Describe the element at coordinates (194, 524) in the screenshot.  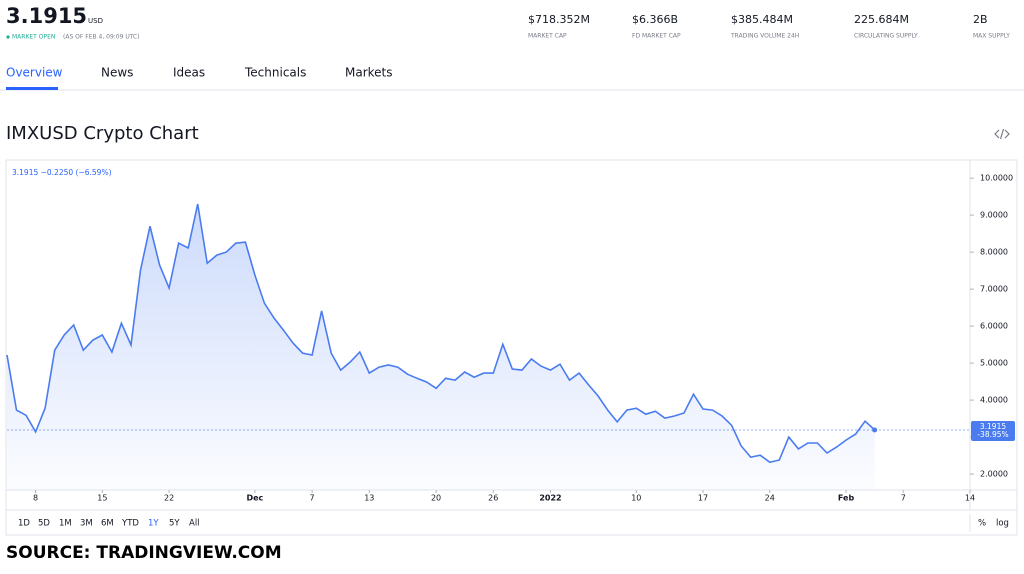
I see `range-button: All` at that location.